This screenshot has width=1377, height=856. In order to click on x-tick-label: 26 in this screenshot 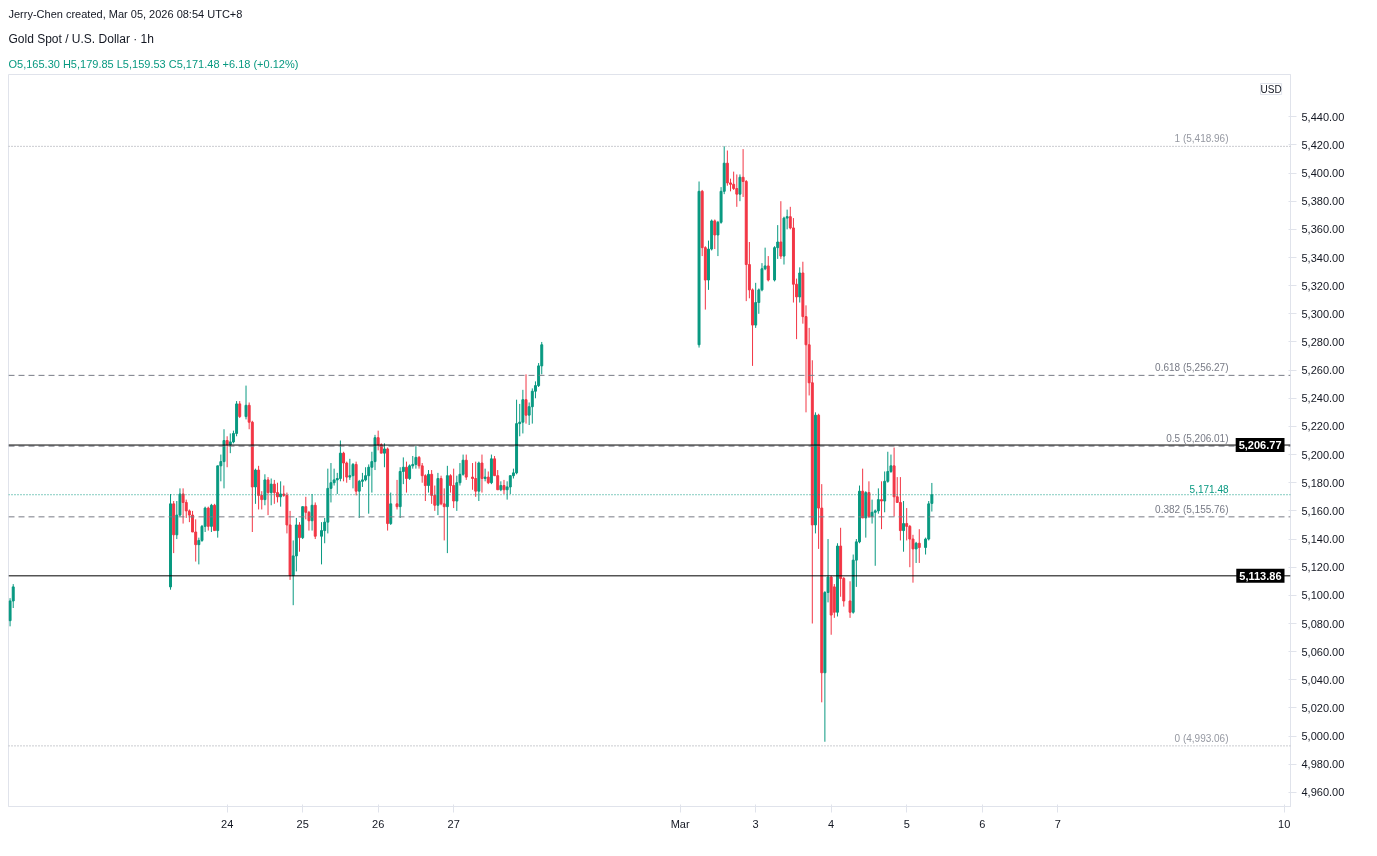, I will do `click(378, 823)`.